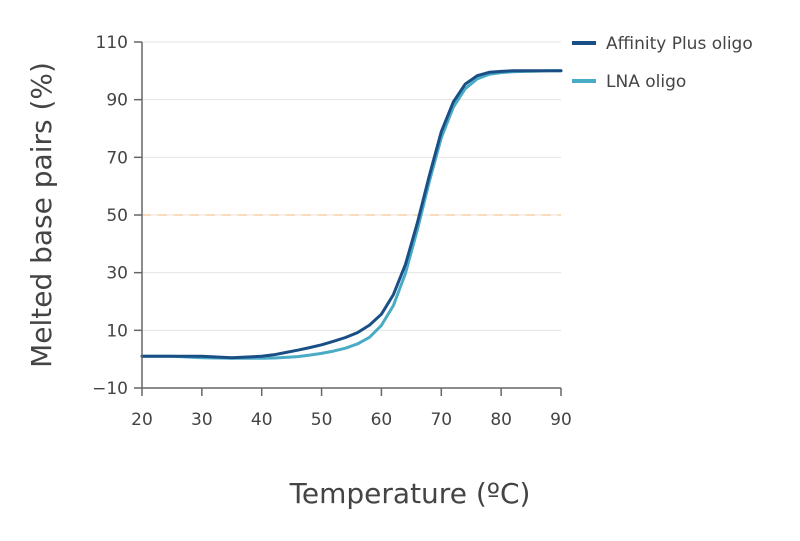  Describe the element at coordinates (351, 409) in the screenshot. I see `x-ticks: 20 30 40 50 60 70 80 90` at that location.